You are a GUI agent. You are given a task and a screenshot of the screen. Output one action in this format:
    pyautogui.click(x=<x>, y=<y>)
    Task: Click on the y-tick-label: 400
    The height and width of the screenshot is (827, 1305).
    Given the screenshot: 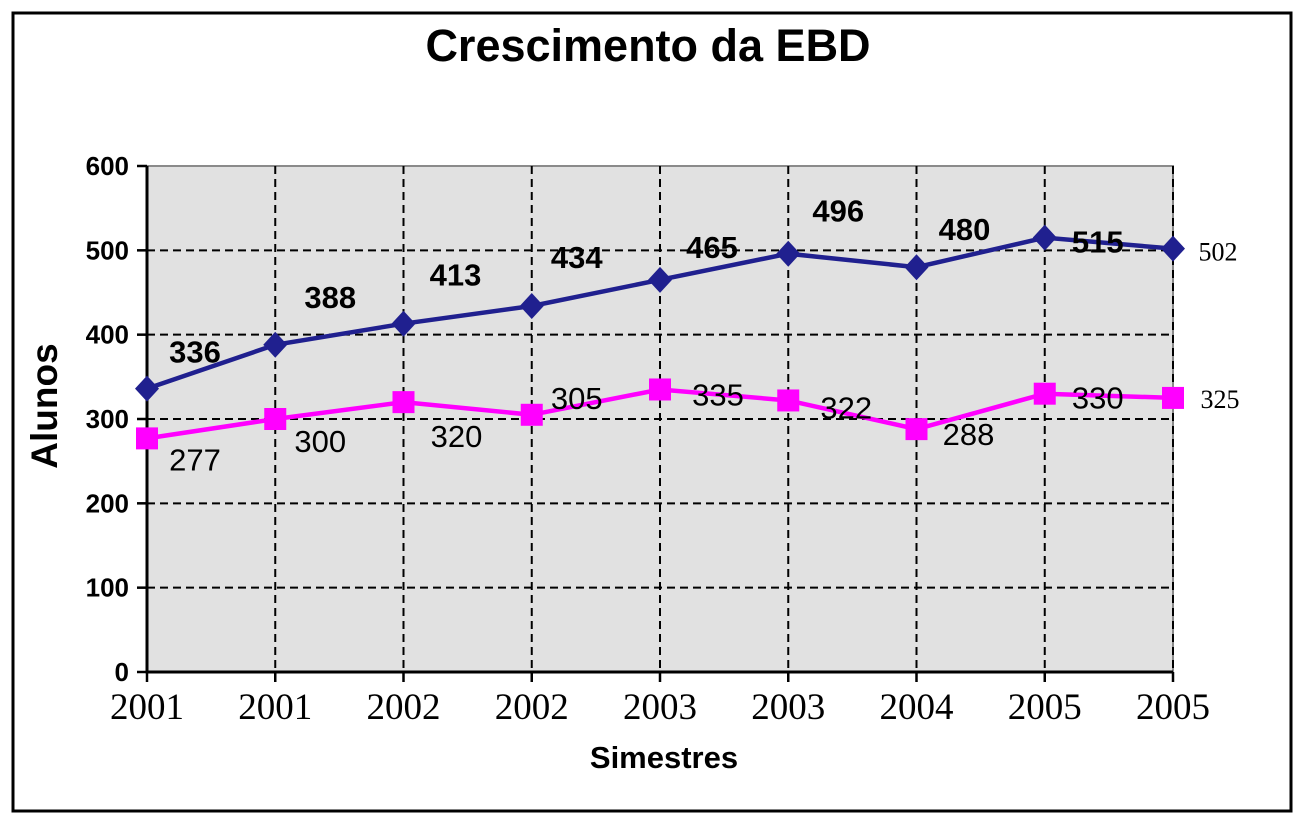 What is the action you would take?
    pyautogui.click(x=107, y=335)
    